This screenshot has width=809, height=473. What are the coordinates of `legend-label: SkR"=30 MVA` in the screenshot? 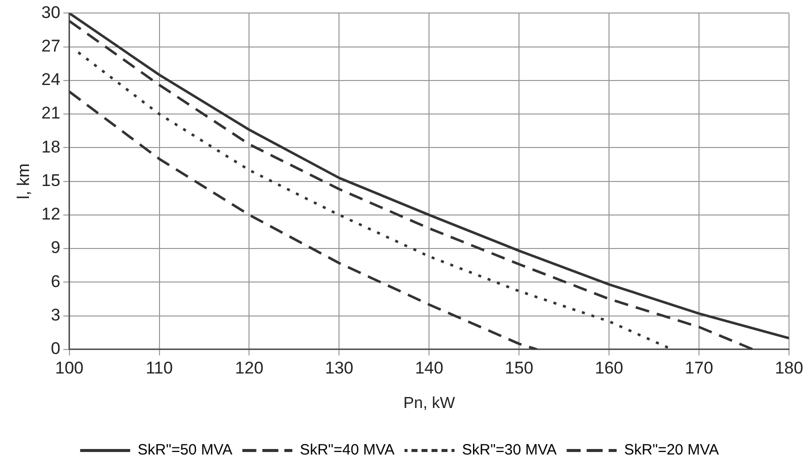 It's located at (509, 450).